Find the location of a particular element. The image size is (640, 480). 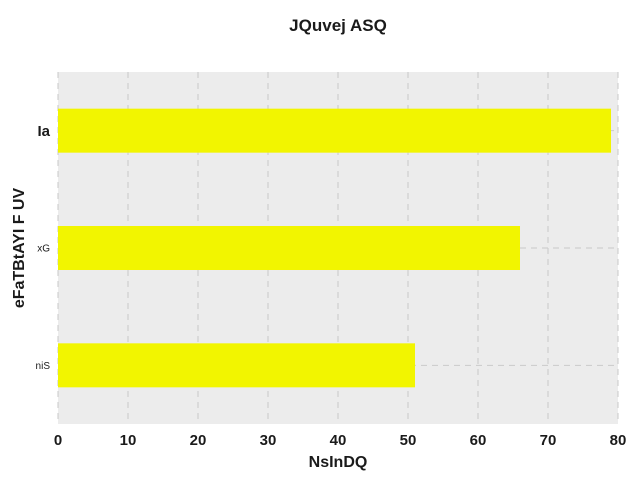

x-tick-label: 60 is located at coordinates (478, 440).